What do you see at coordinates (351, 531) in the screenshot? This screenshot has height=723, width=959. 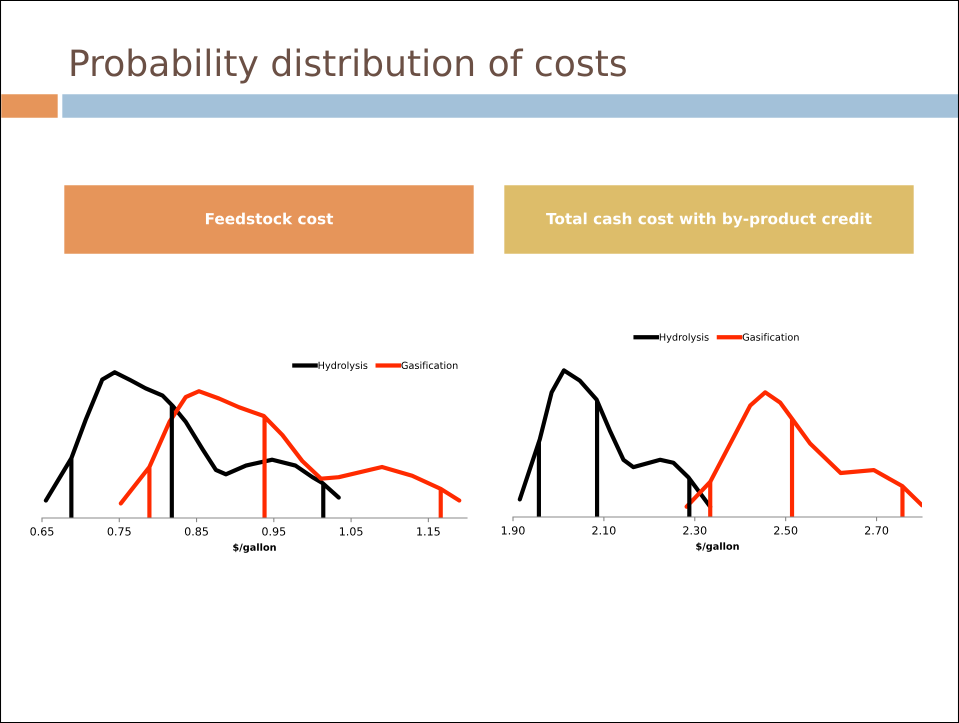 I see `x-tick-label: 1.05` at bounding box center [351, 531].